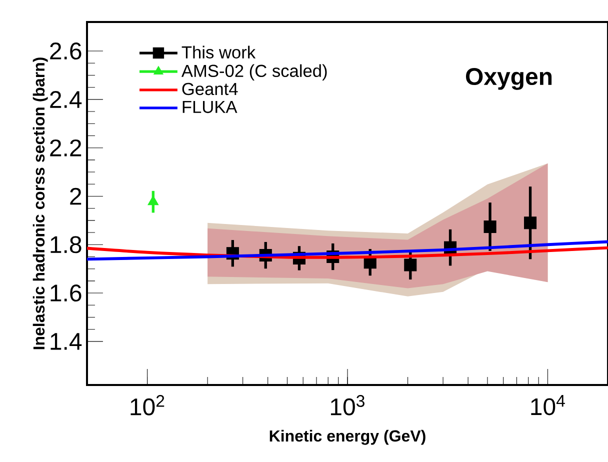  Describe the element at coordinates (210, 89) in the screenshot. I see `legend-label: Geant4` at that location.